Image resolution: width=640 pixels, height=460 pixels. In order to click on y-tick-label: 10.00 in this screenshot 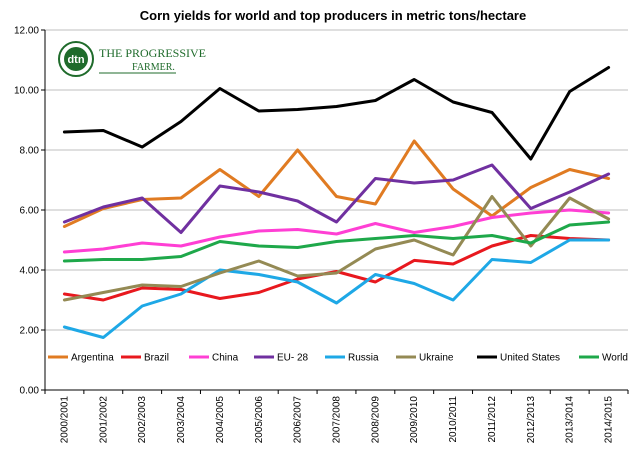, I will do `click(26, 91)`.